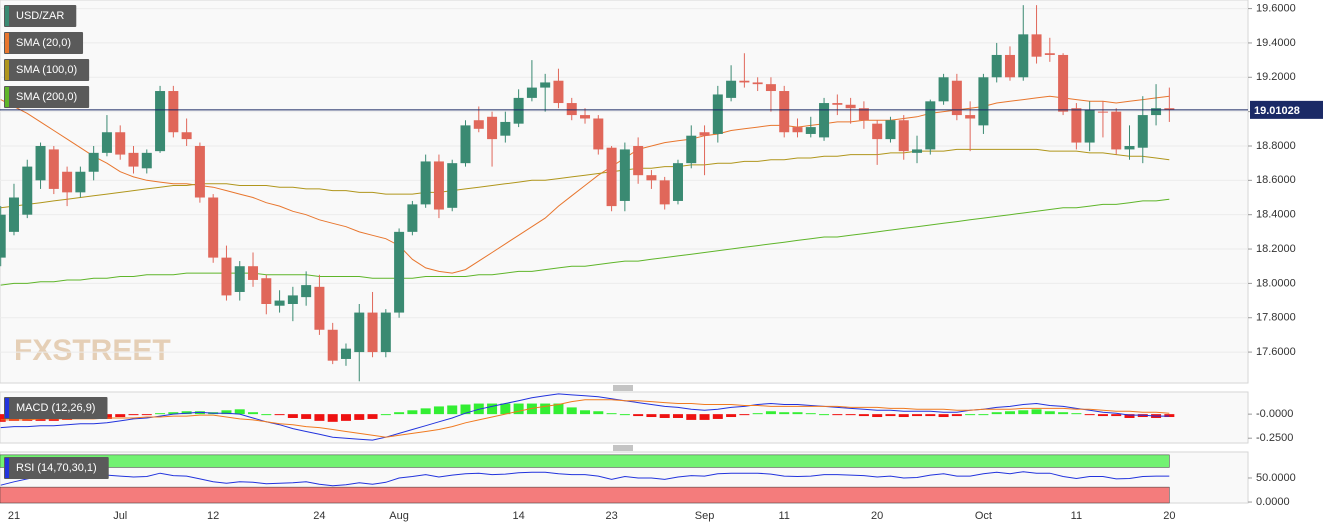 This screenshot has height=529, width=1323. I want to click on y-tick-label: 50.0000, so click(1276, 478).